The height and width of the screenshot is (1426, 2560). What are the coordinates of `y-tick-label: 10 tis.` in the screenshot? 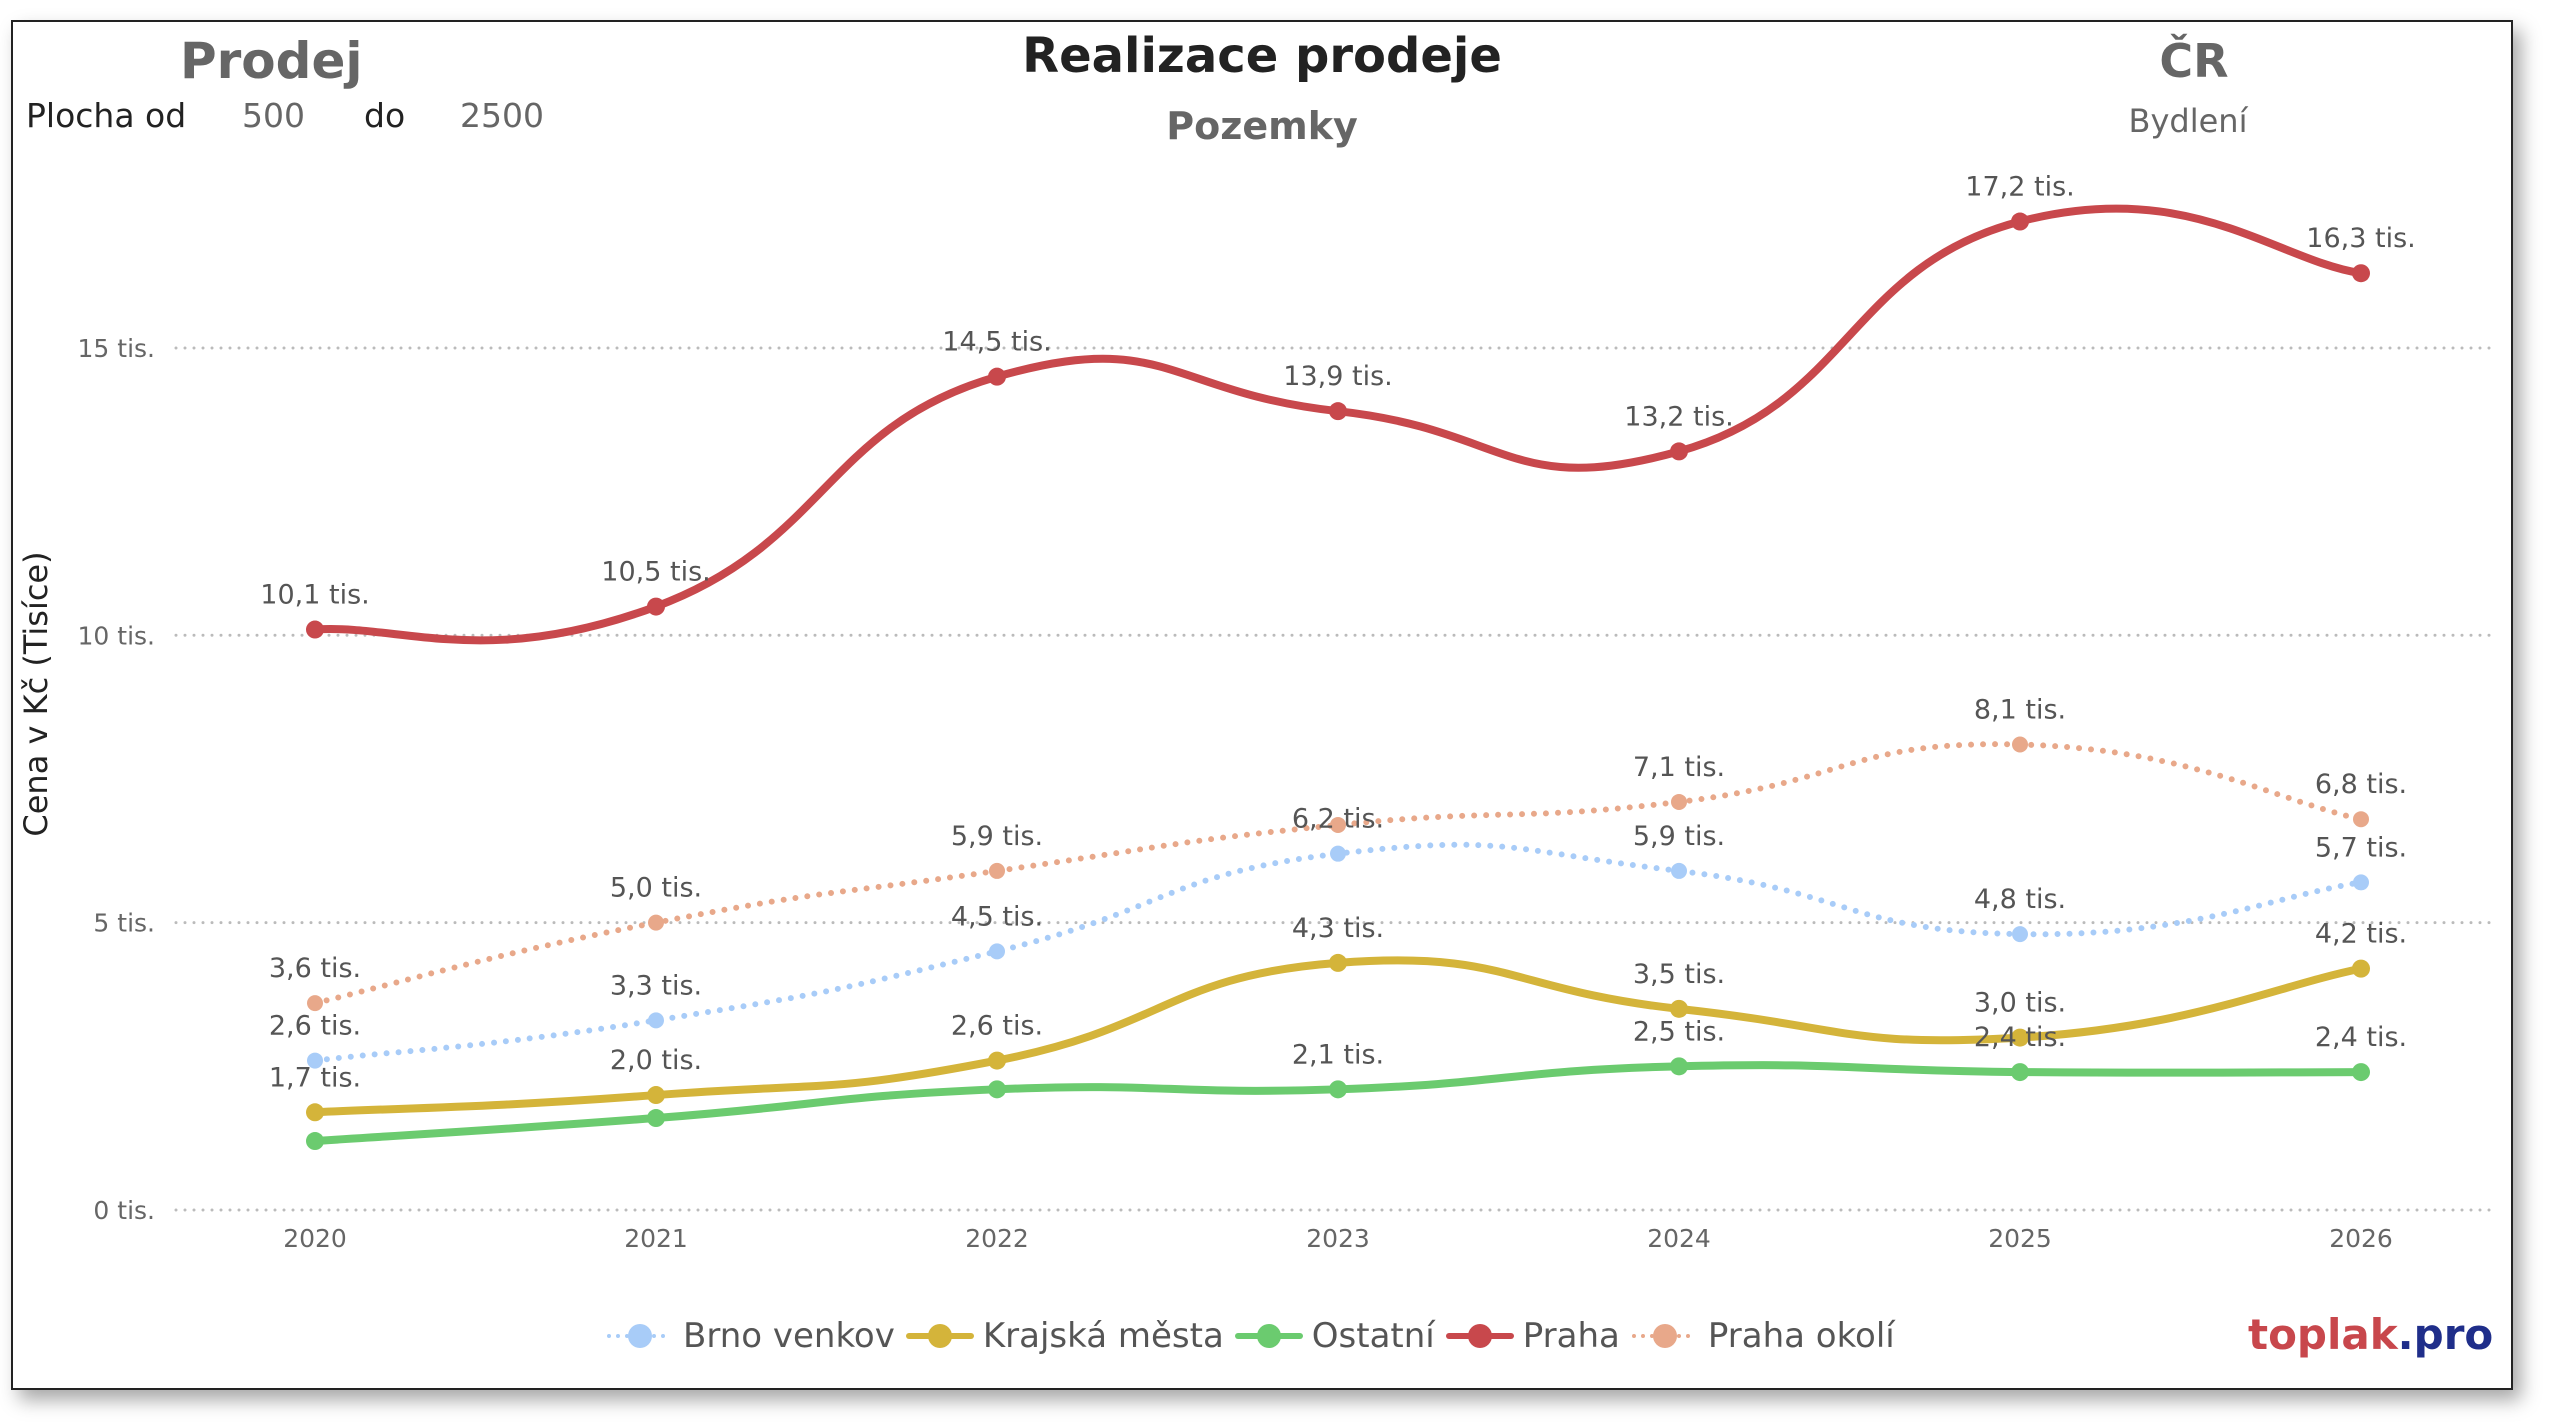 It's located at (116, 635).